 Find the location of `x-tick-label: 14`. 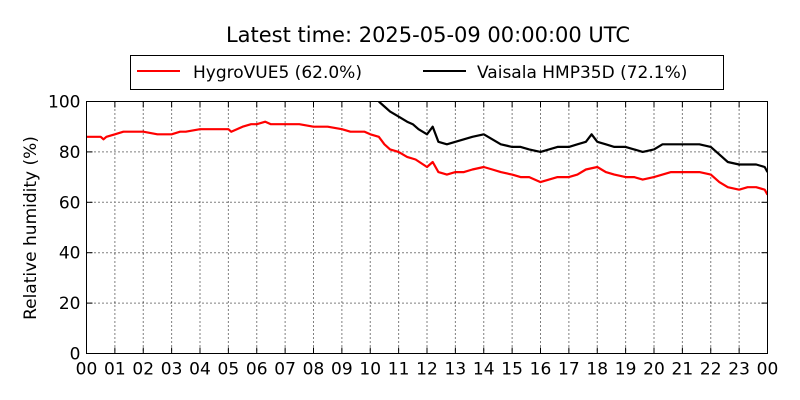

x-tick-label: 14 is located at coordinates (484, 370).